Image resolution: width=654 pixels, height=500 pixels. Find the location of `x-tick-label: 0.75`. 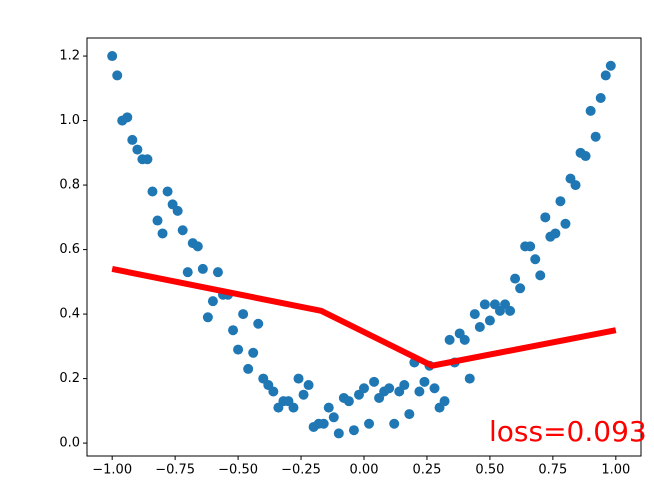

x-tick-label: 0.75 is located at coordinates (552, 470).